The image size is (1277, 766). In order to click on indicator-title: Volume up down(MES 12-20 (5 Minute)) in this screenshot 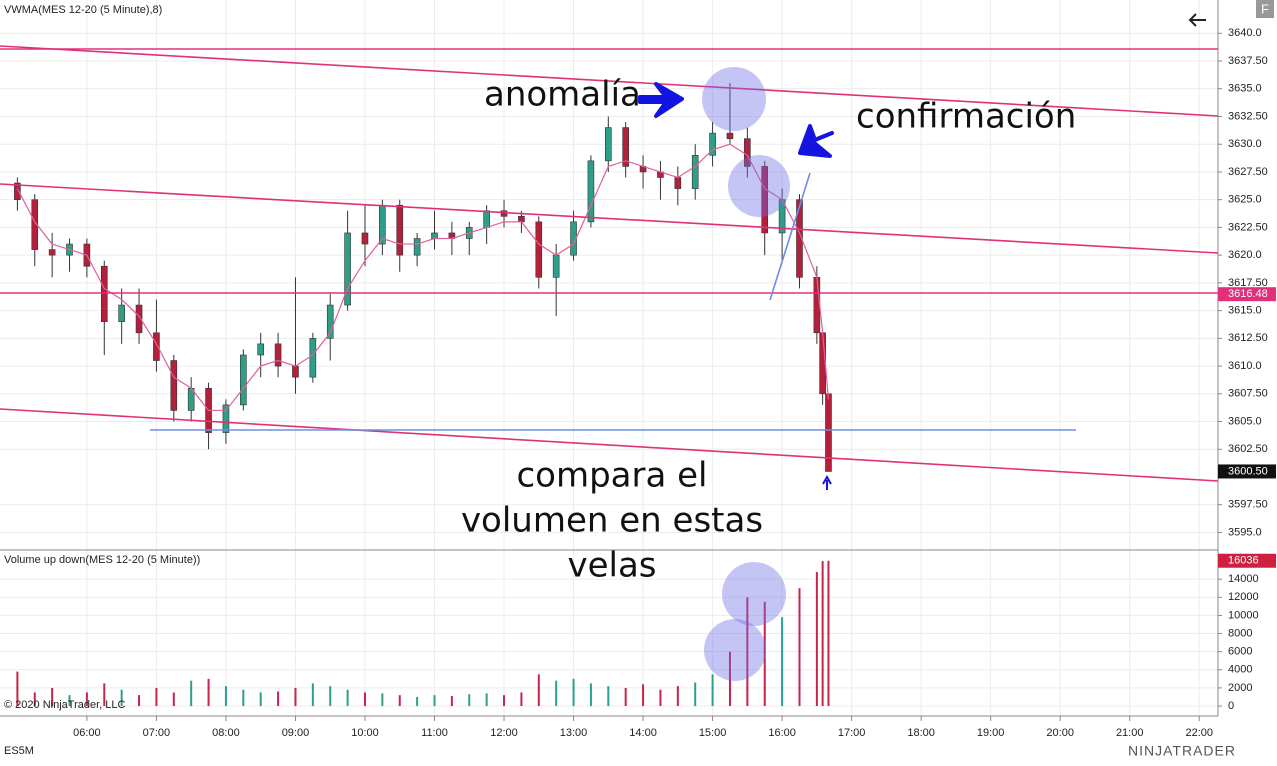, I will do `click(102, 560)`.